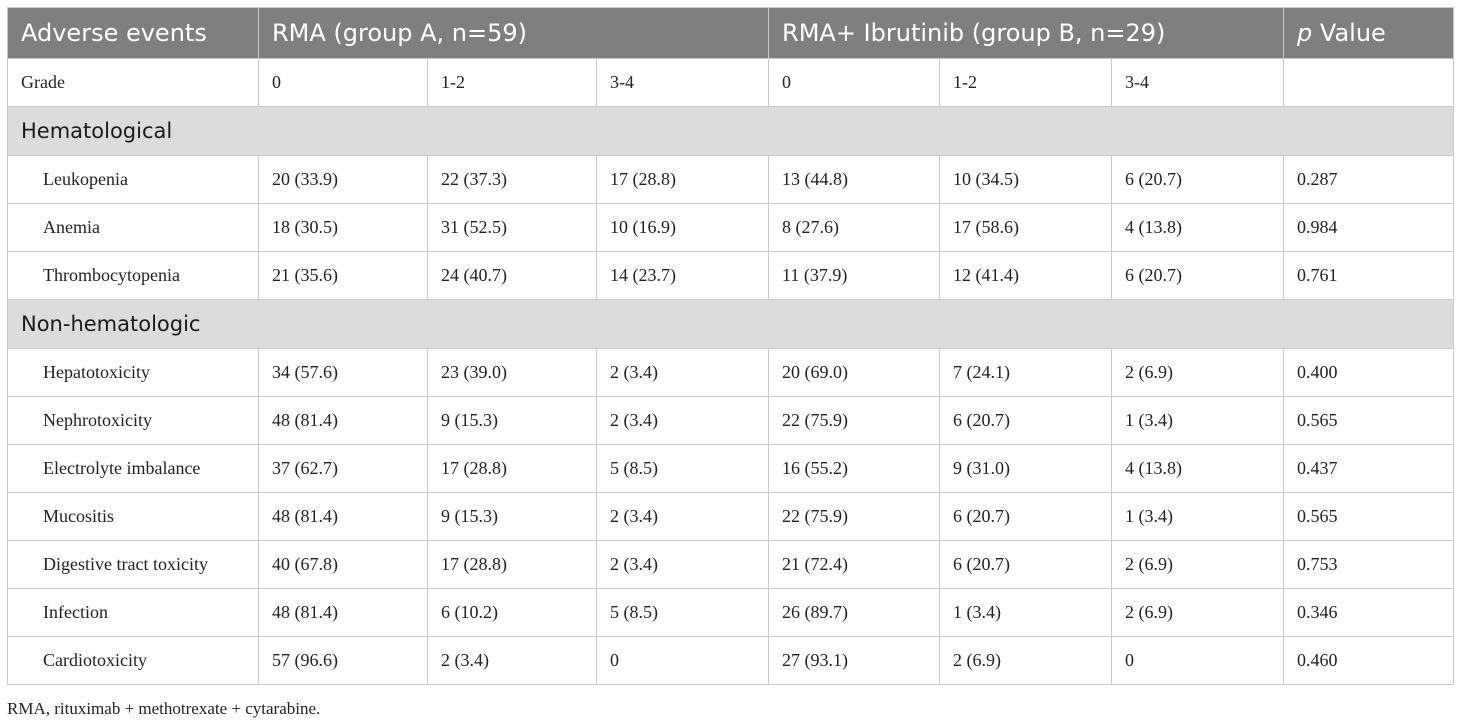  I want to click on row-label: Thrombocytopenia, so click(133, 275).